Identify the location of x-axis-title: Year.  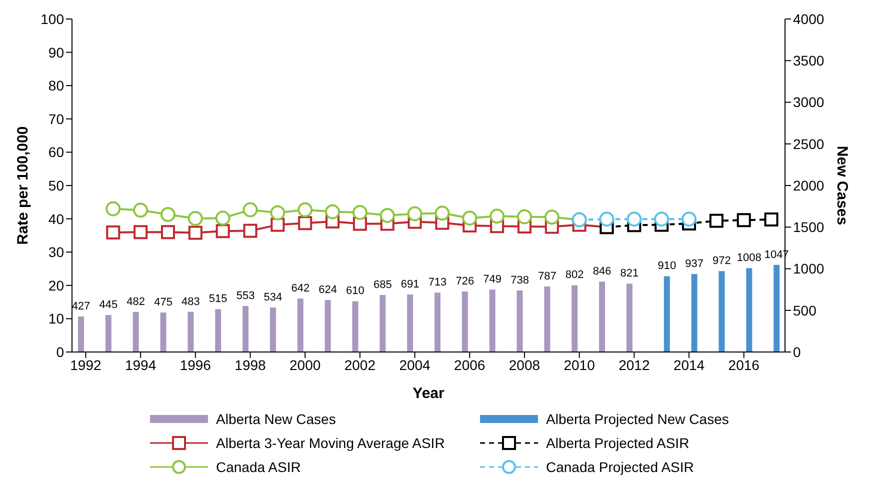
(428, 393).